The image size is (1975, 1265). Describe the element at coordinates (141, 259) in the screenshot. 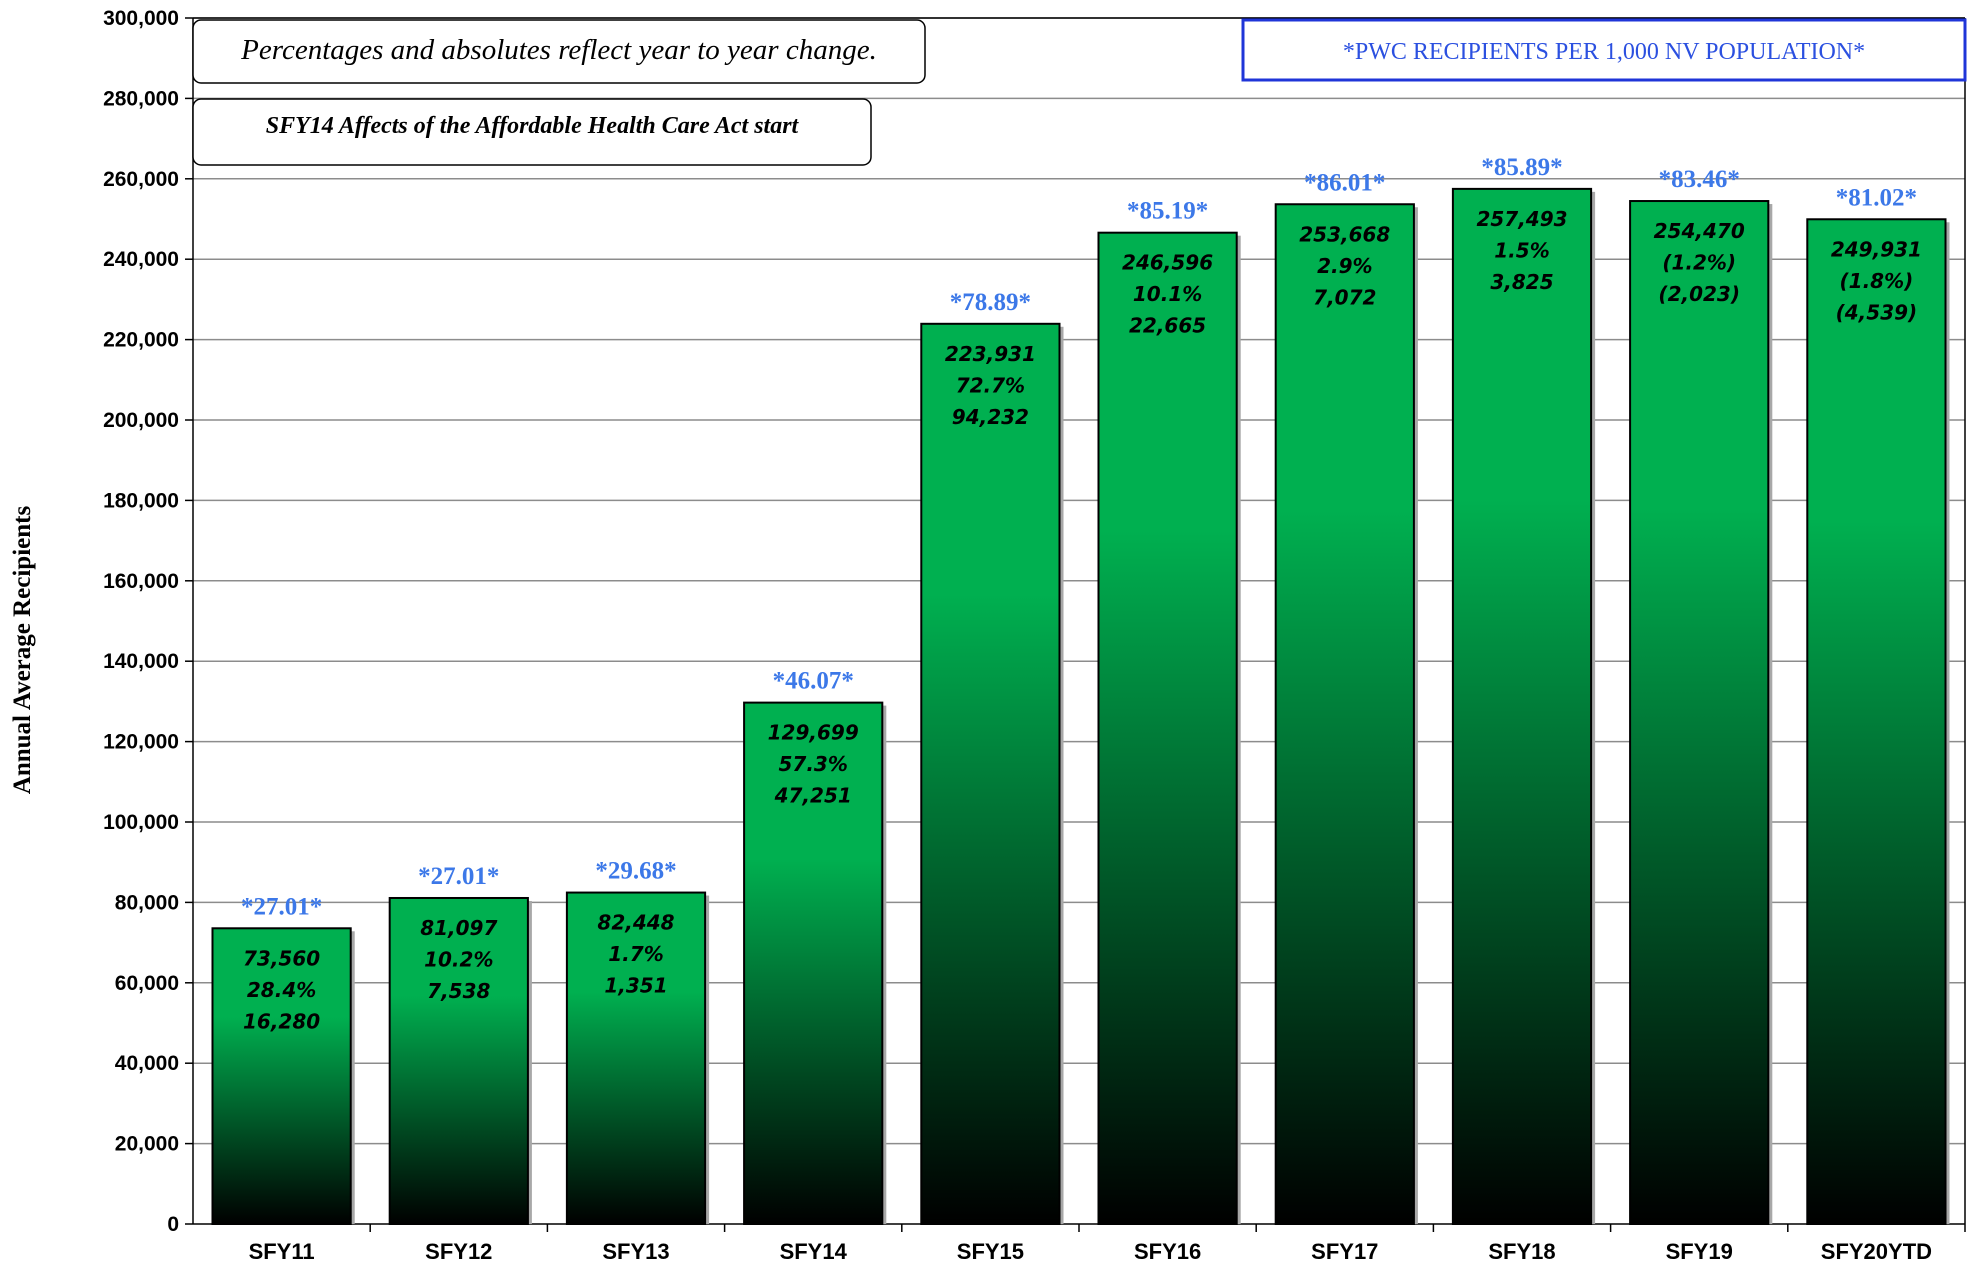

I see `y-tick-label: 240,000` at that location.